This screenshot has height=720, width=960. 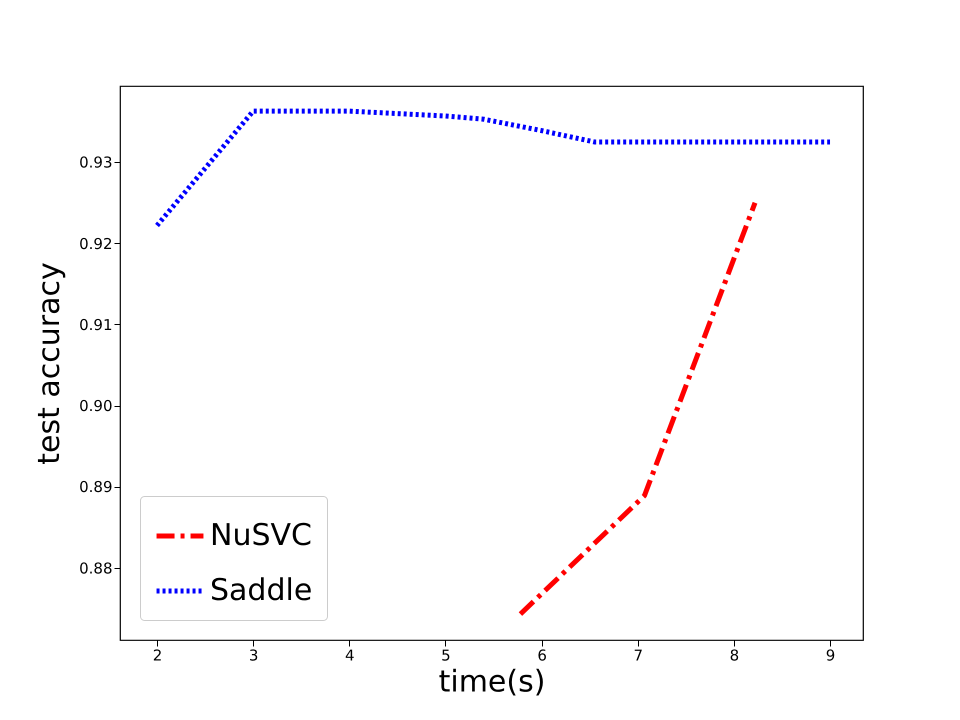 What do you see at coordinates (253, 655) in the screenshot?
I see `x-tick-label: 3` at bounding box center [253, 655].